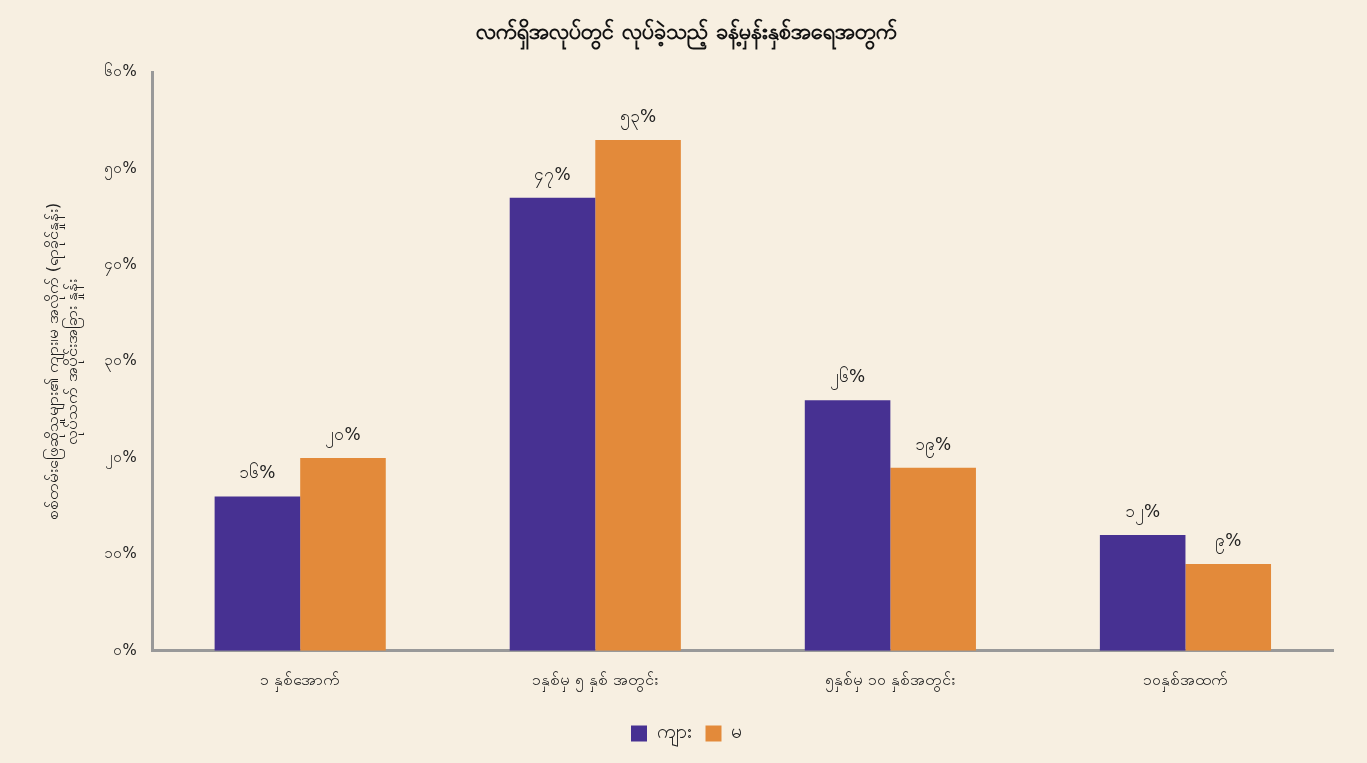 The width and height of the screenshot is (1367, 763). What do you see at coordinates (1185, 680) in the screenshot?
I see `x-tick-label: ၁၀နှစ်အထက်` at bounding box center [1185, 680].